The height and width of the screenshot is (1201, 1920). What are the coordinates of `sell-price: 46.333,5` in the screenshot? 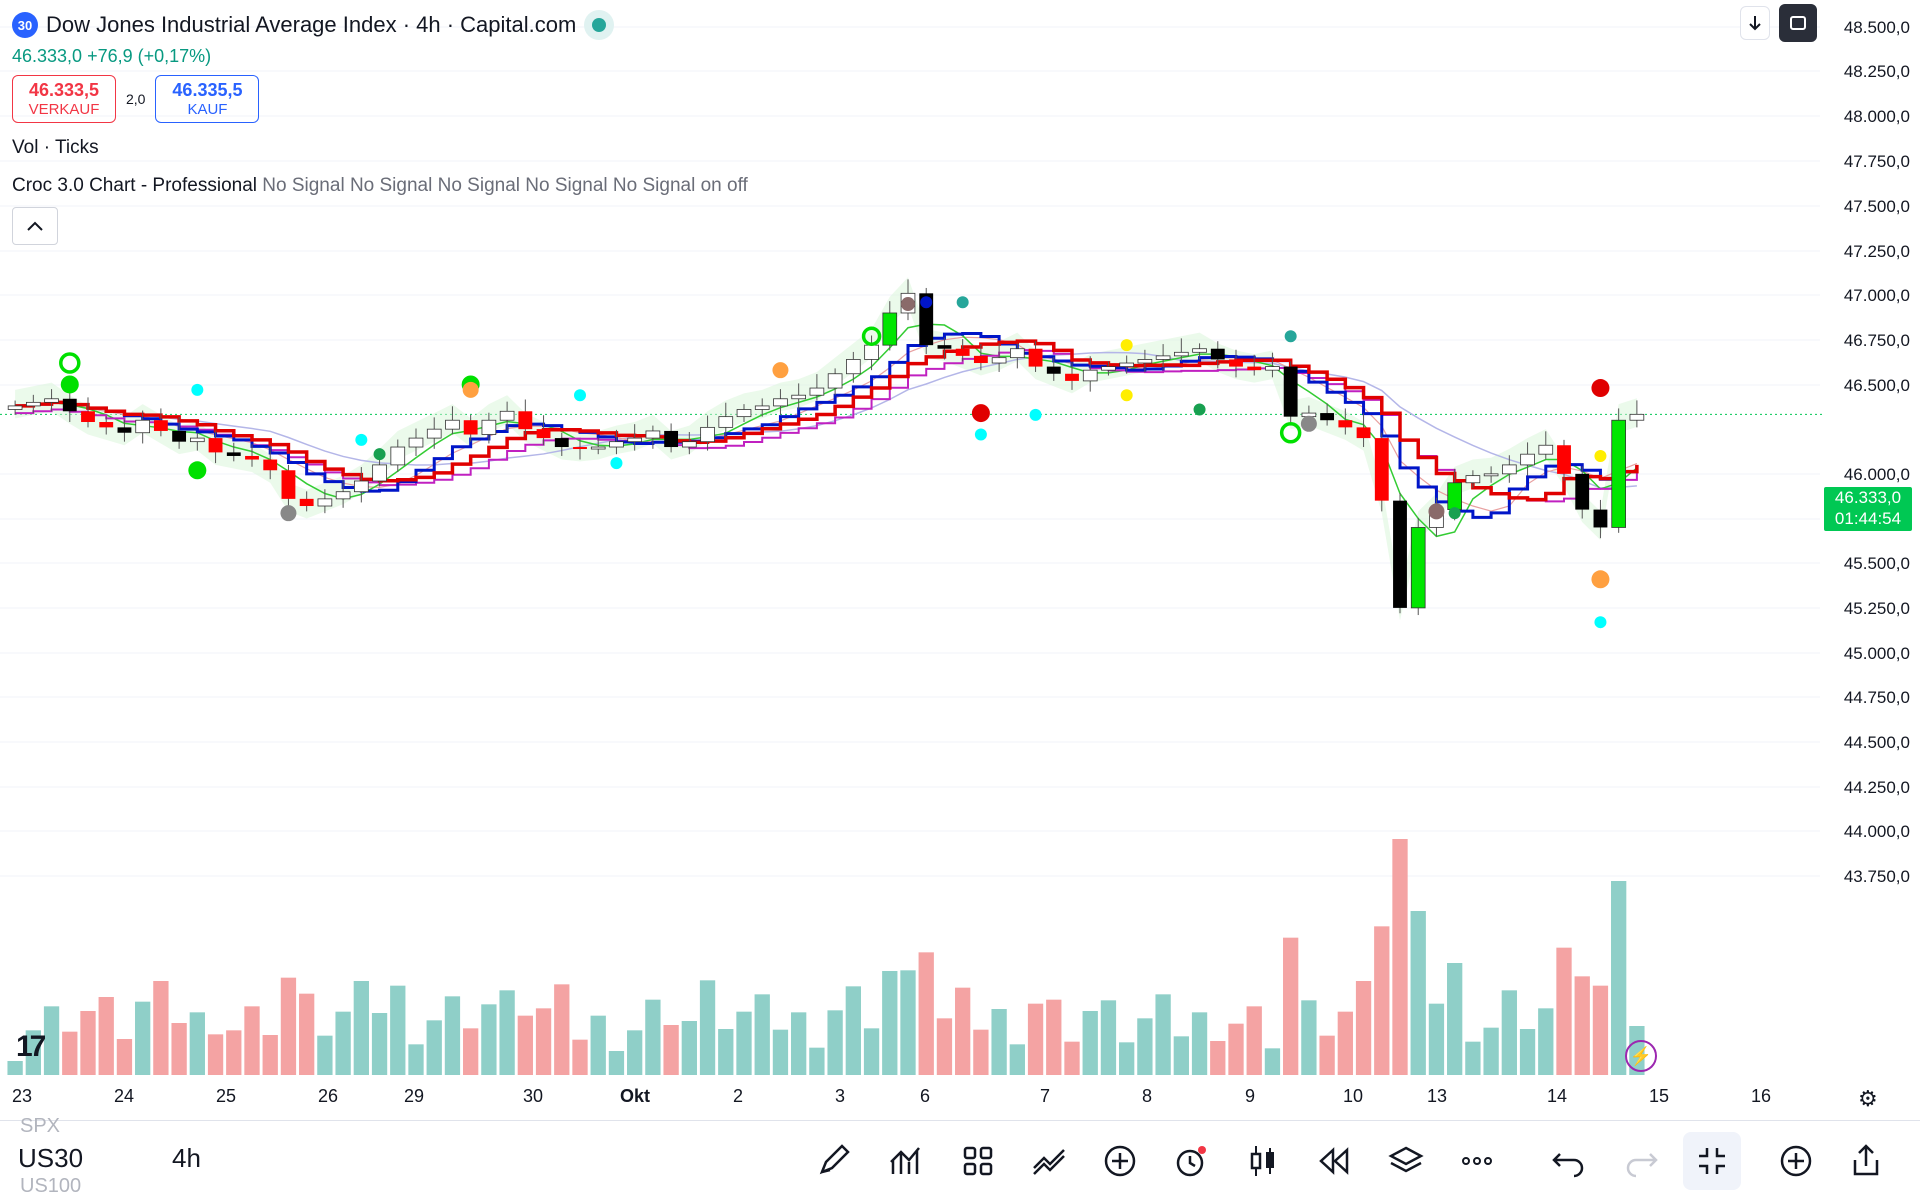 It's located at (64, 90).